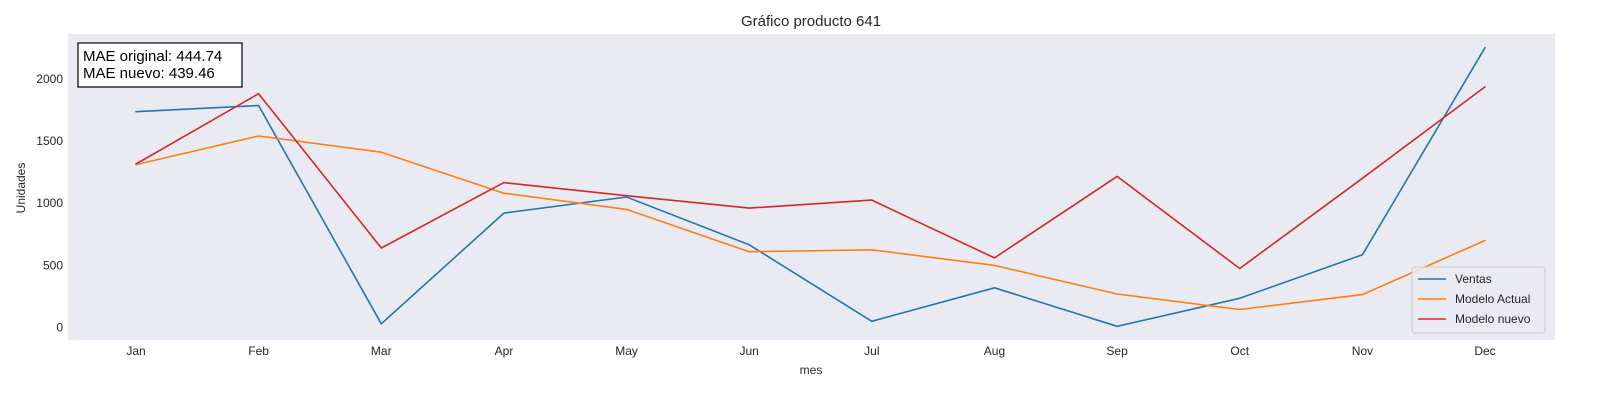  Describe the element at coordinates (381, 351) in the screenshot. I see `x-tick-label: Mar` at that location.